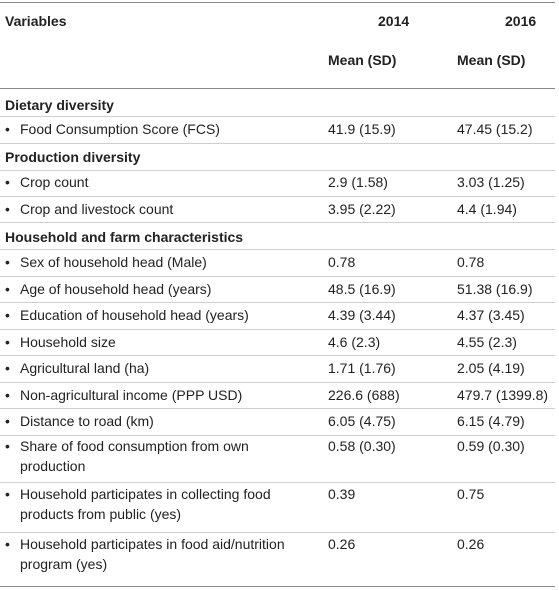  I want to click on value-2016: 0.78, so click(471, 262).